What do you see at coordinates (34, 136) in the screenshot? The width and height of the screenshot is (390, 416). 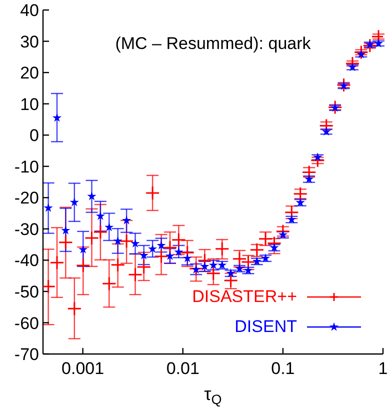 I see `y-tick-label: 0` at bounding box center [34, 136].